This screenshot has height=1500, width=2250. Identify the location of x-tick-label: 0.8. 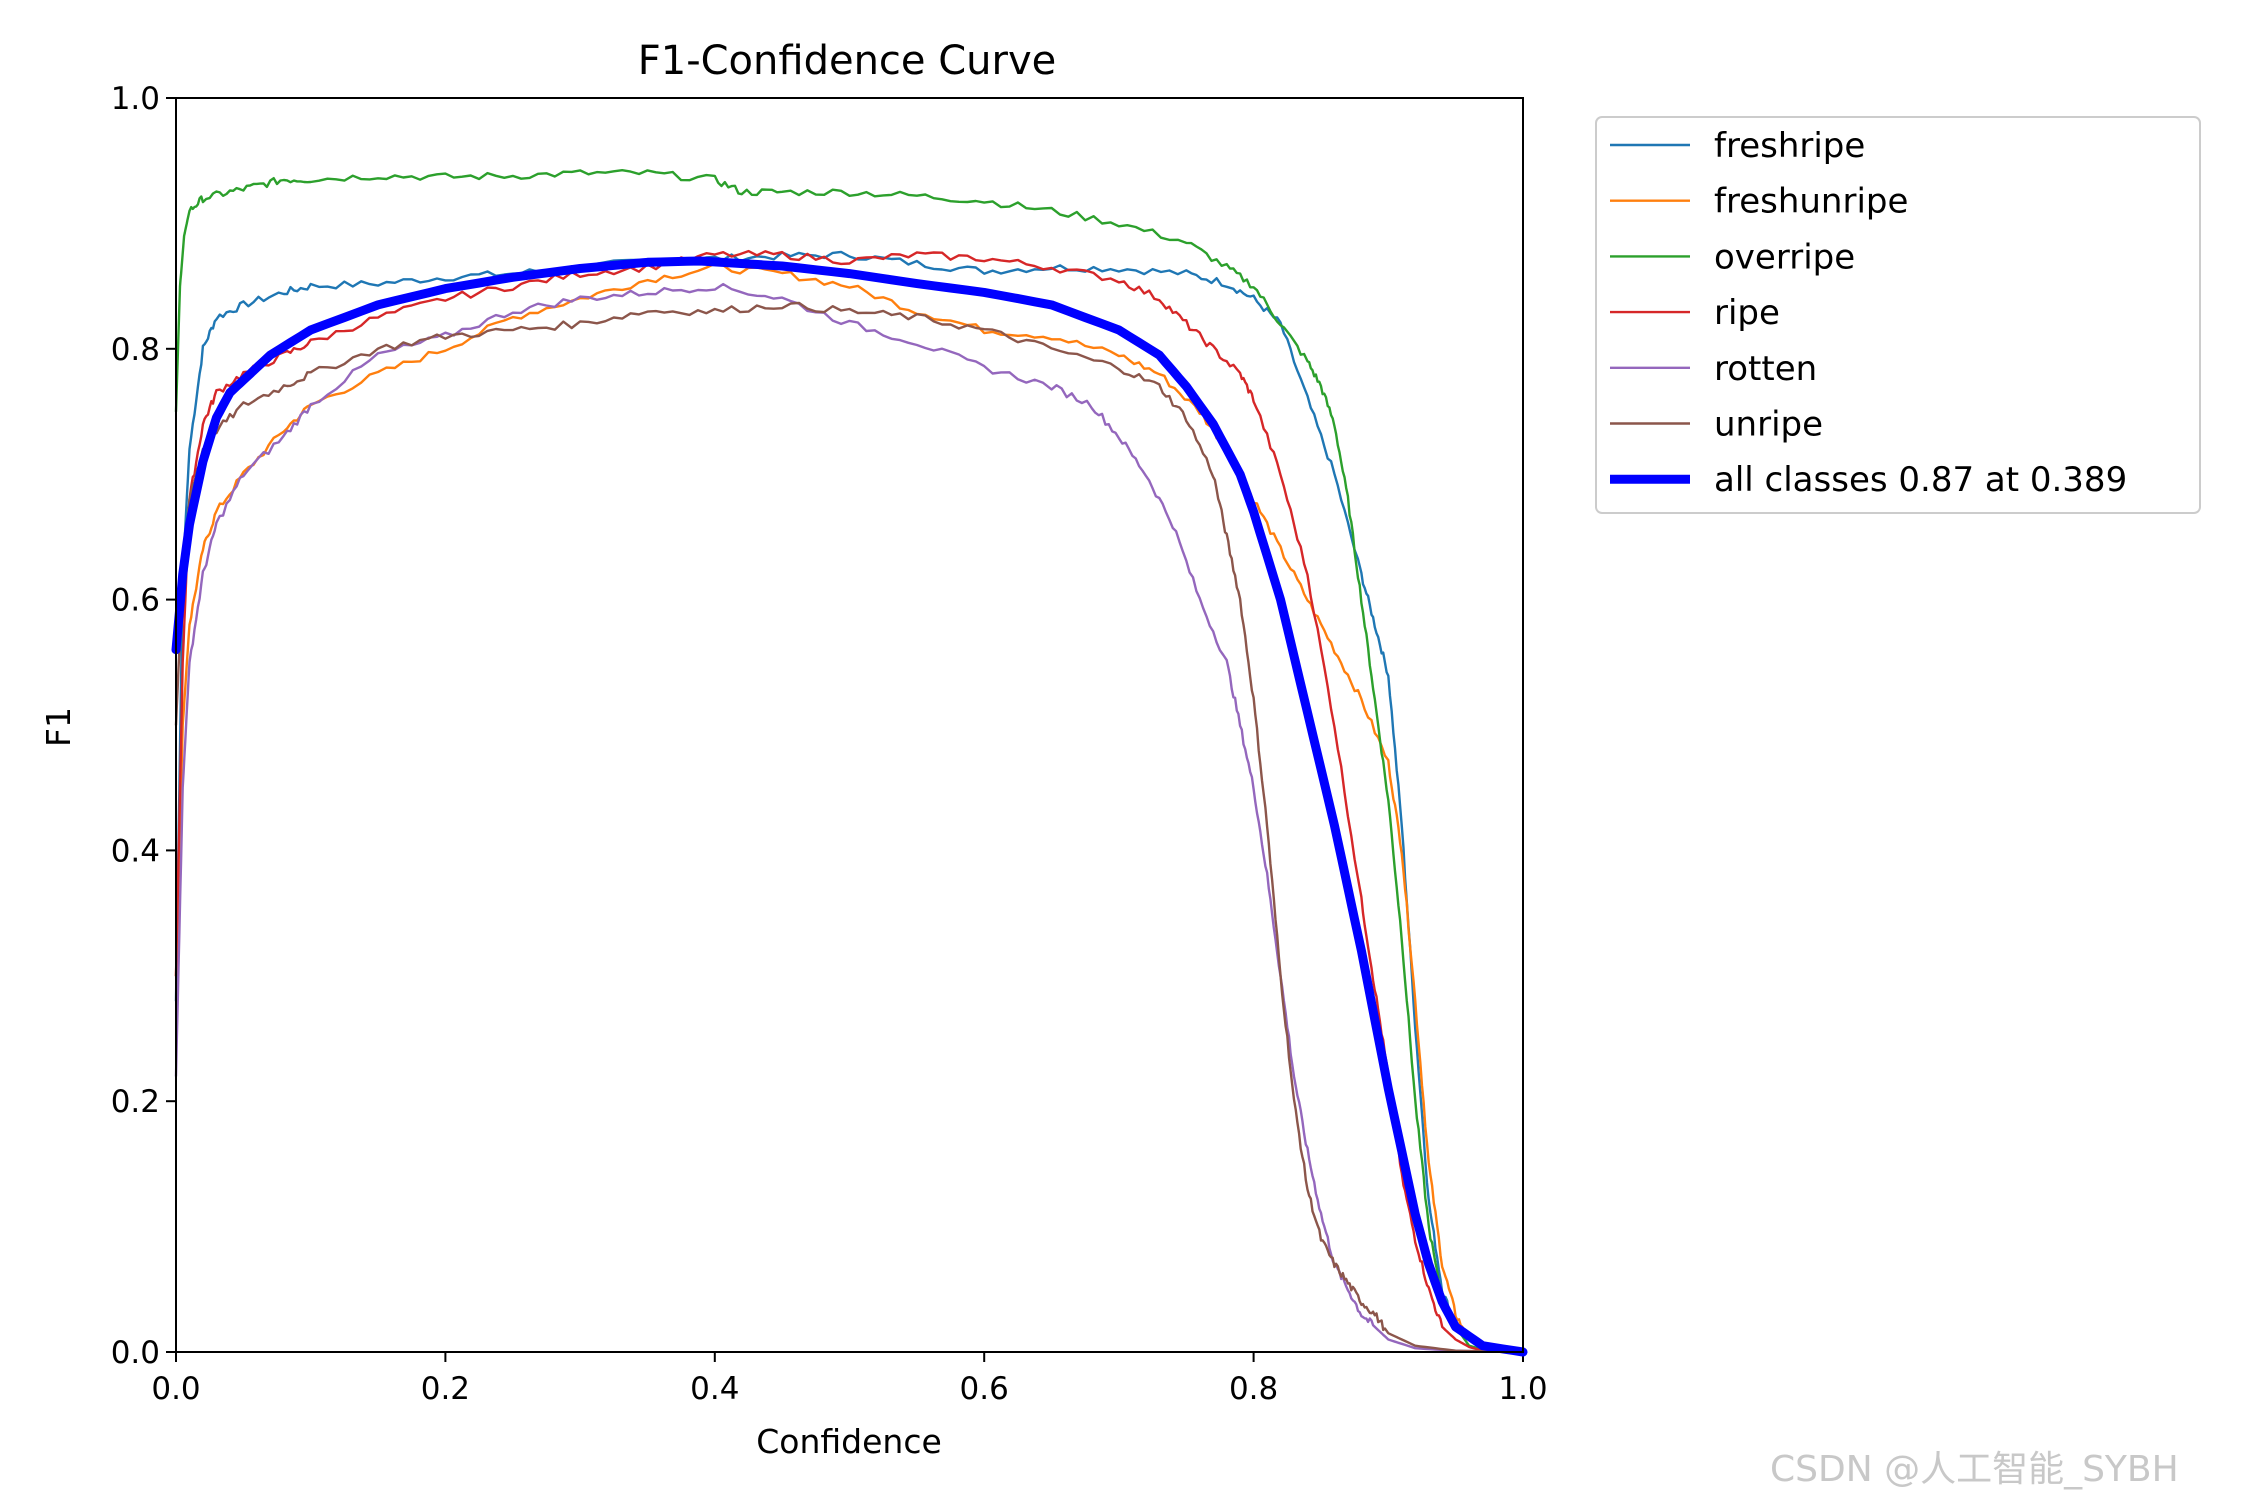
(1253, 1389).